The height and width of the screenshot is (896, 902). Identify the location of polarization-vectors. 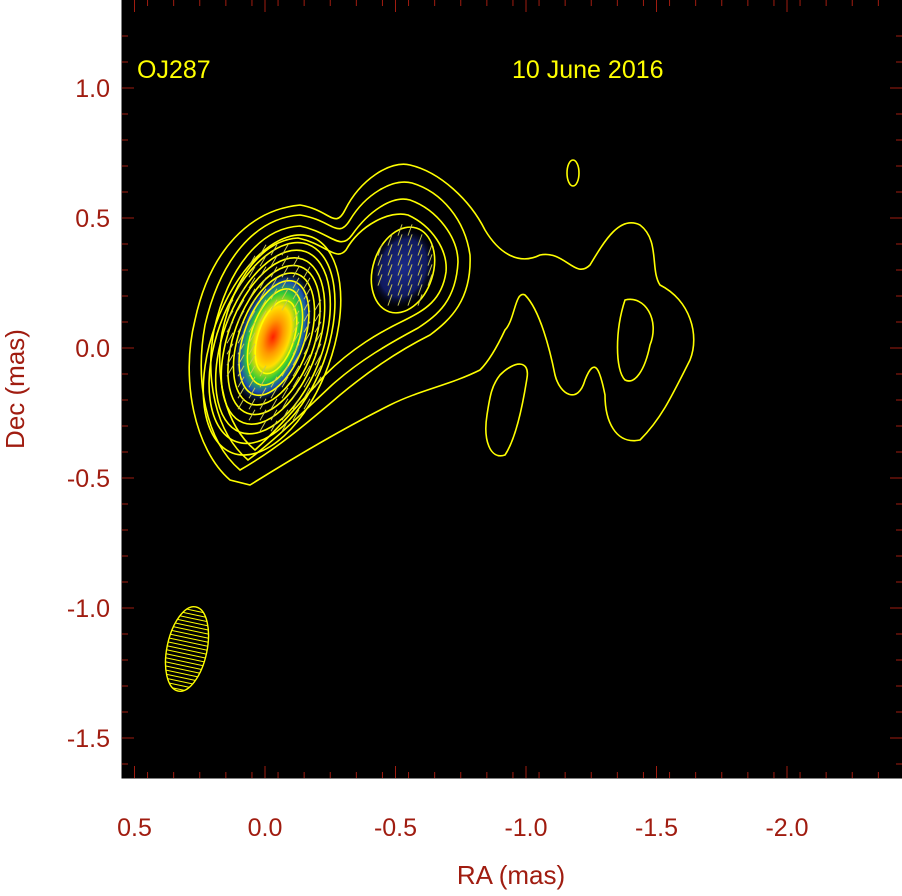
(329, 328).